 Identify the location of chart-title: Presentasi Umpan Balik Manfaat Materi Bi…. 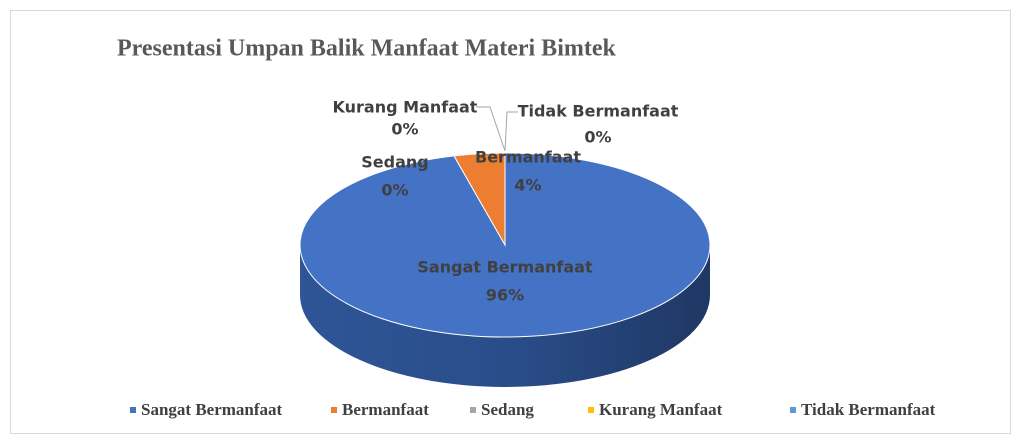
(366, 49).